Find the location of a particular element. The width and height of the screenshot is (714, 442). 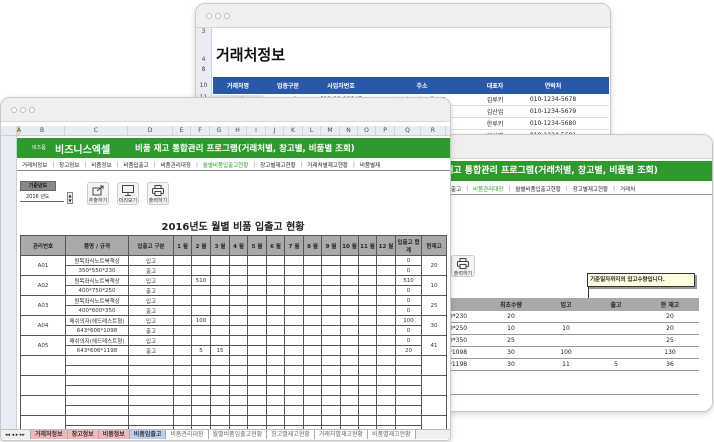

table-cell: 20 is located at coordinates (670, 316).